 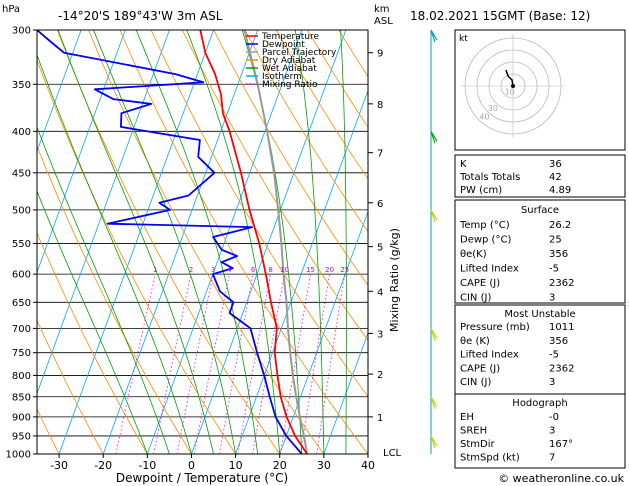 What do you see at coordinates (555, 164) in the screenshot?
I see `k-index-value: 36` at bounding box center [555, 164].